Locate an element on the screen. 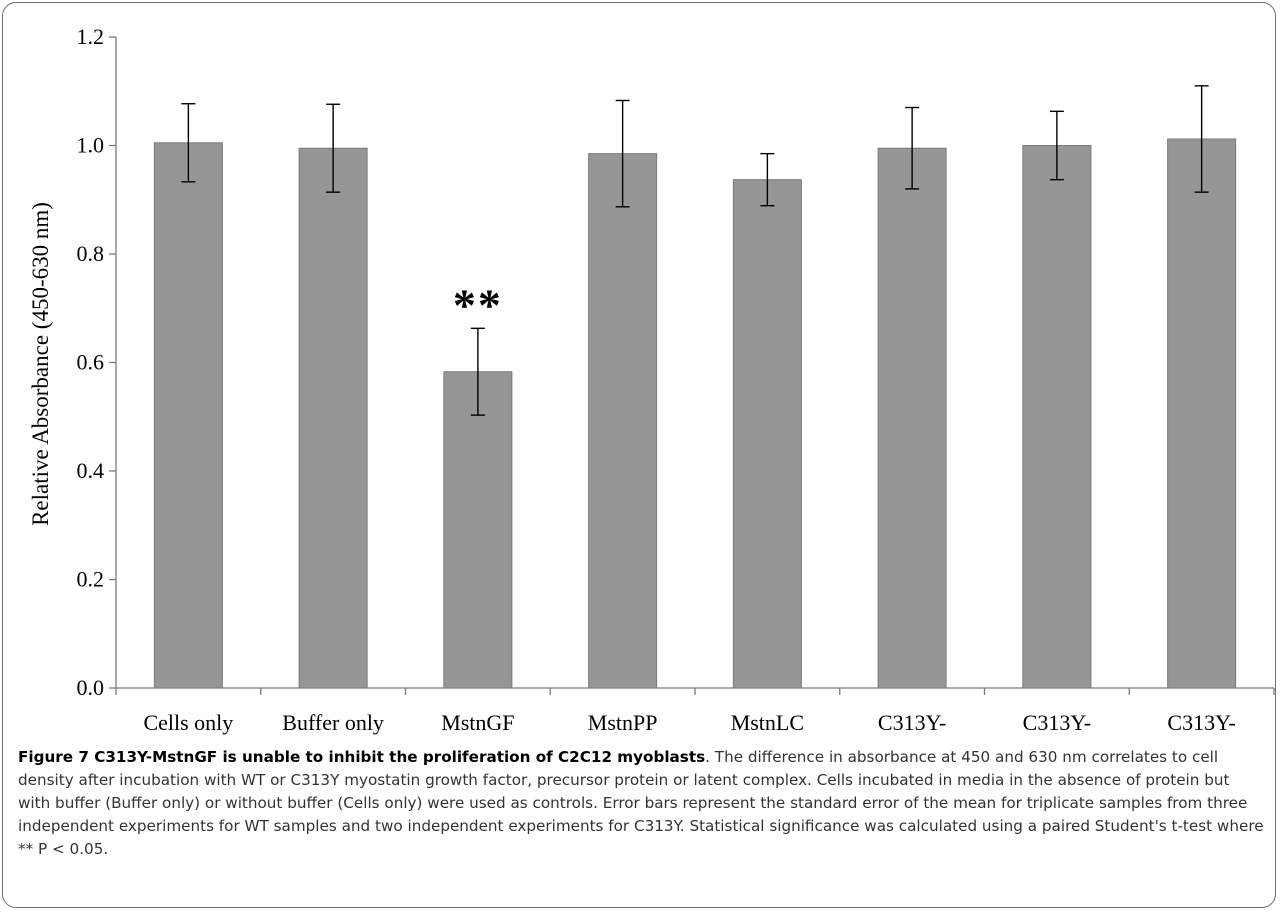  y-axis-label: Relative Absorbance (450-630 nm) is located at coordinates (40, 364).